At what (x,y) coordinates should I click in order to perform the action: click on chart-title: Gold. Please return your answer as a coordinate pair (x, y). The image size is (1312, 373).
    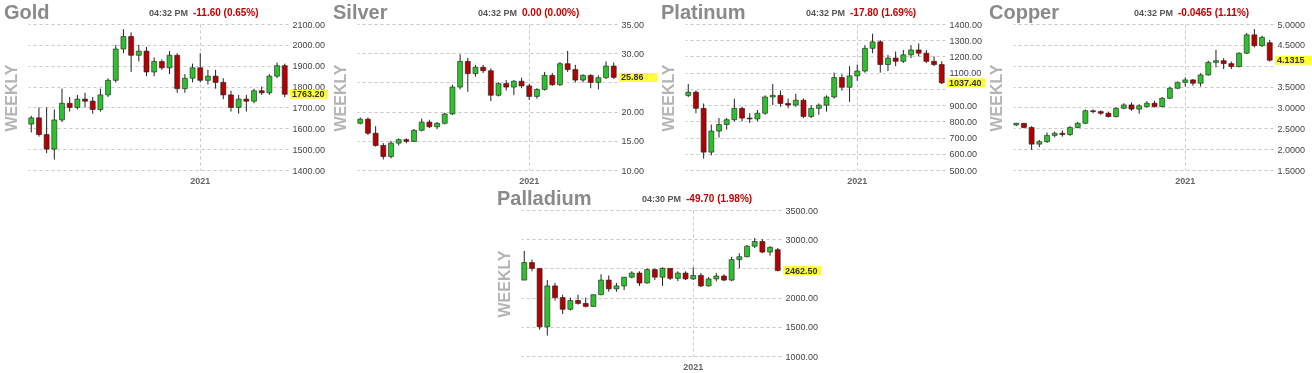
    Looking at the image, I should click on (27, 12).